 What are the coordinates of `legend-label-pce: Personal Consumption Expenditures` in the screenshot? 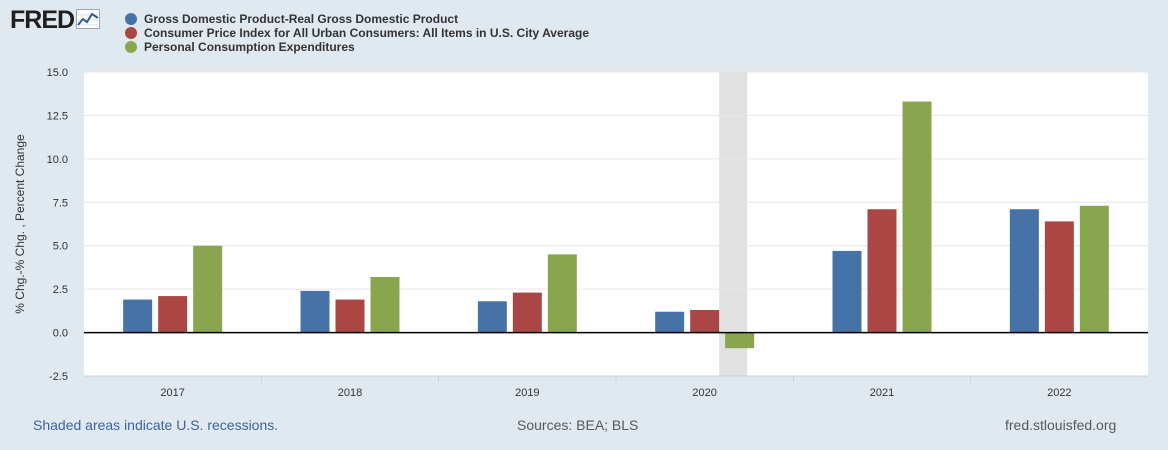 It's located at (249, 47).